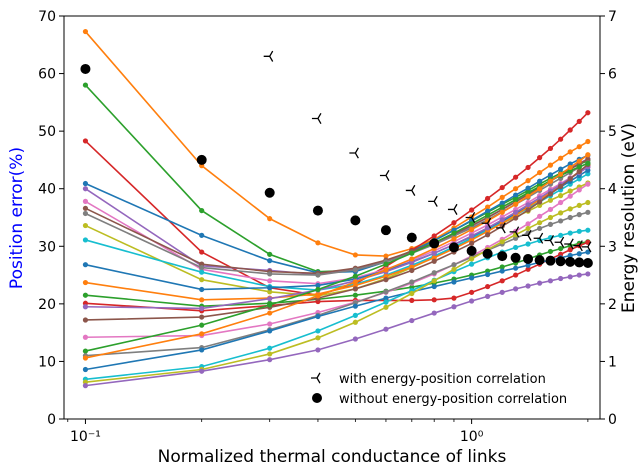 This screenshot has height=470, width=642. Describe the element at coordinates (453, 399) in the screenshot. I see `legend-label-without-correlation: without energy-position correlation` at that location.